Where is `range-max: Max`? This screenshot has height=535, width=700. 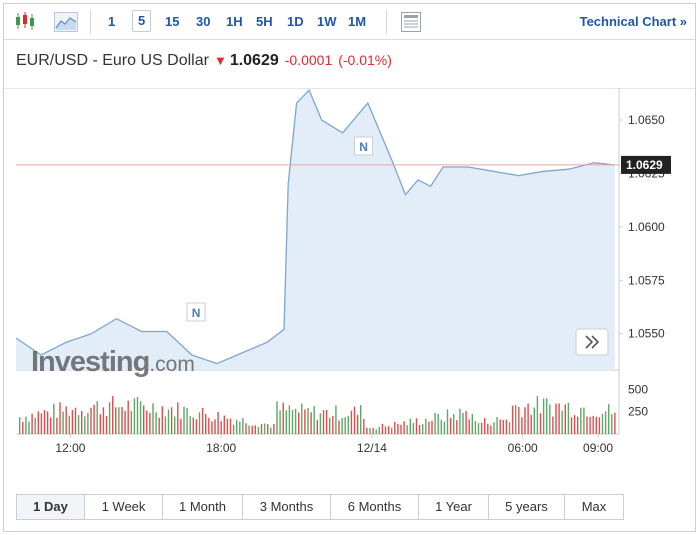
range-max: Max is located at coordinates (594, 506).